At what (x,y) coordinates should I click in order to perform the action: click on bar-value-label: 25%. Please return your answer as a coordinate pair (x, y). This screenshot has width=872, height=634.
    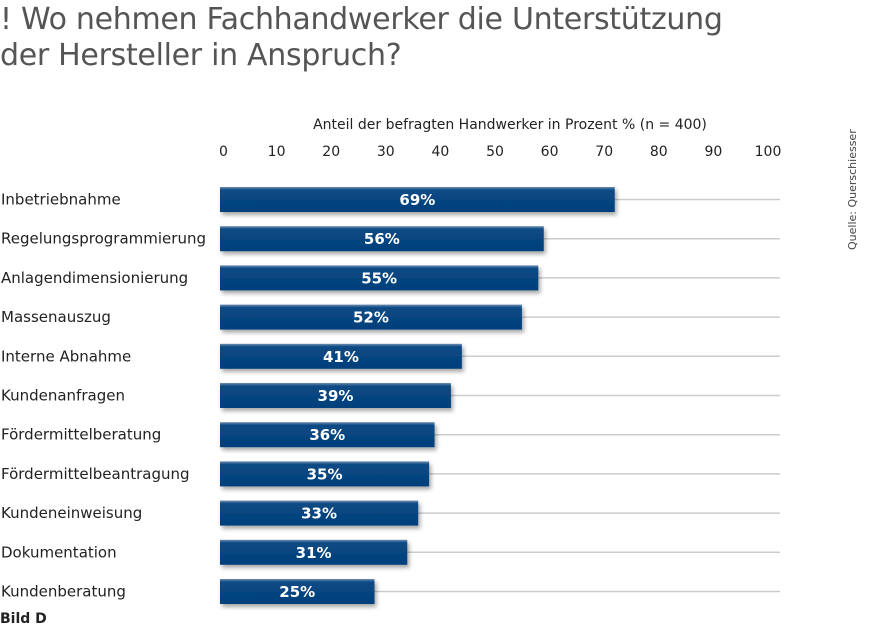
    Looking at the image, I should click on (297, 592).